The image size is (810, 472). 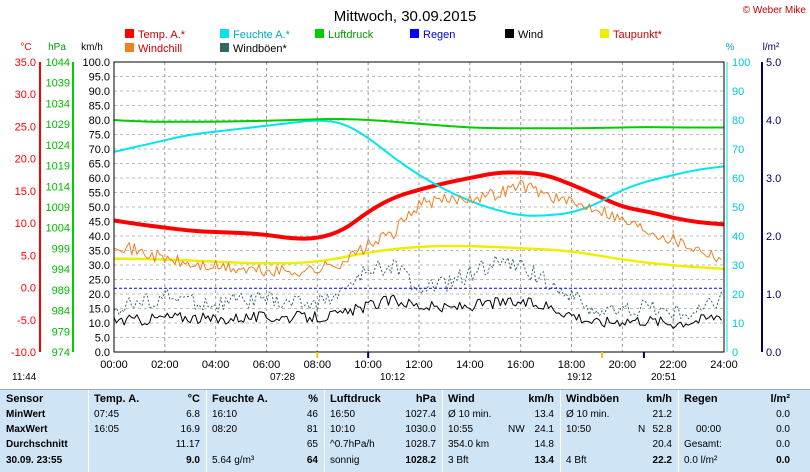 What do you see at coordinates (741, 63) in the screenshot?
I see `humidity-tick-label: 100` at bounding box center [741, 63].